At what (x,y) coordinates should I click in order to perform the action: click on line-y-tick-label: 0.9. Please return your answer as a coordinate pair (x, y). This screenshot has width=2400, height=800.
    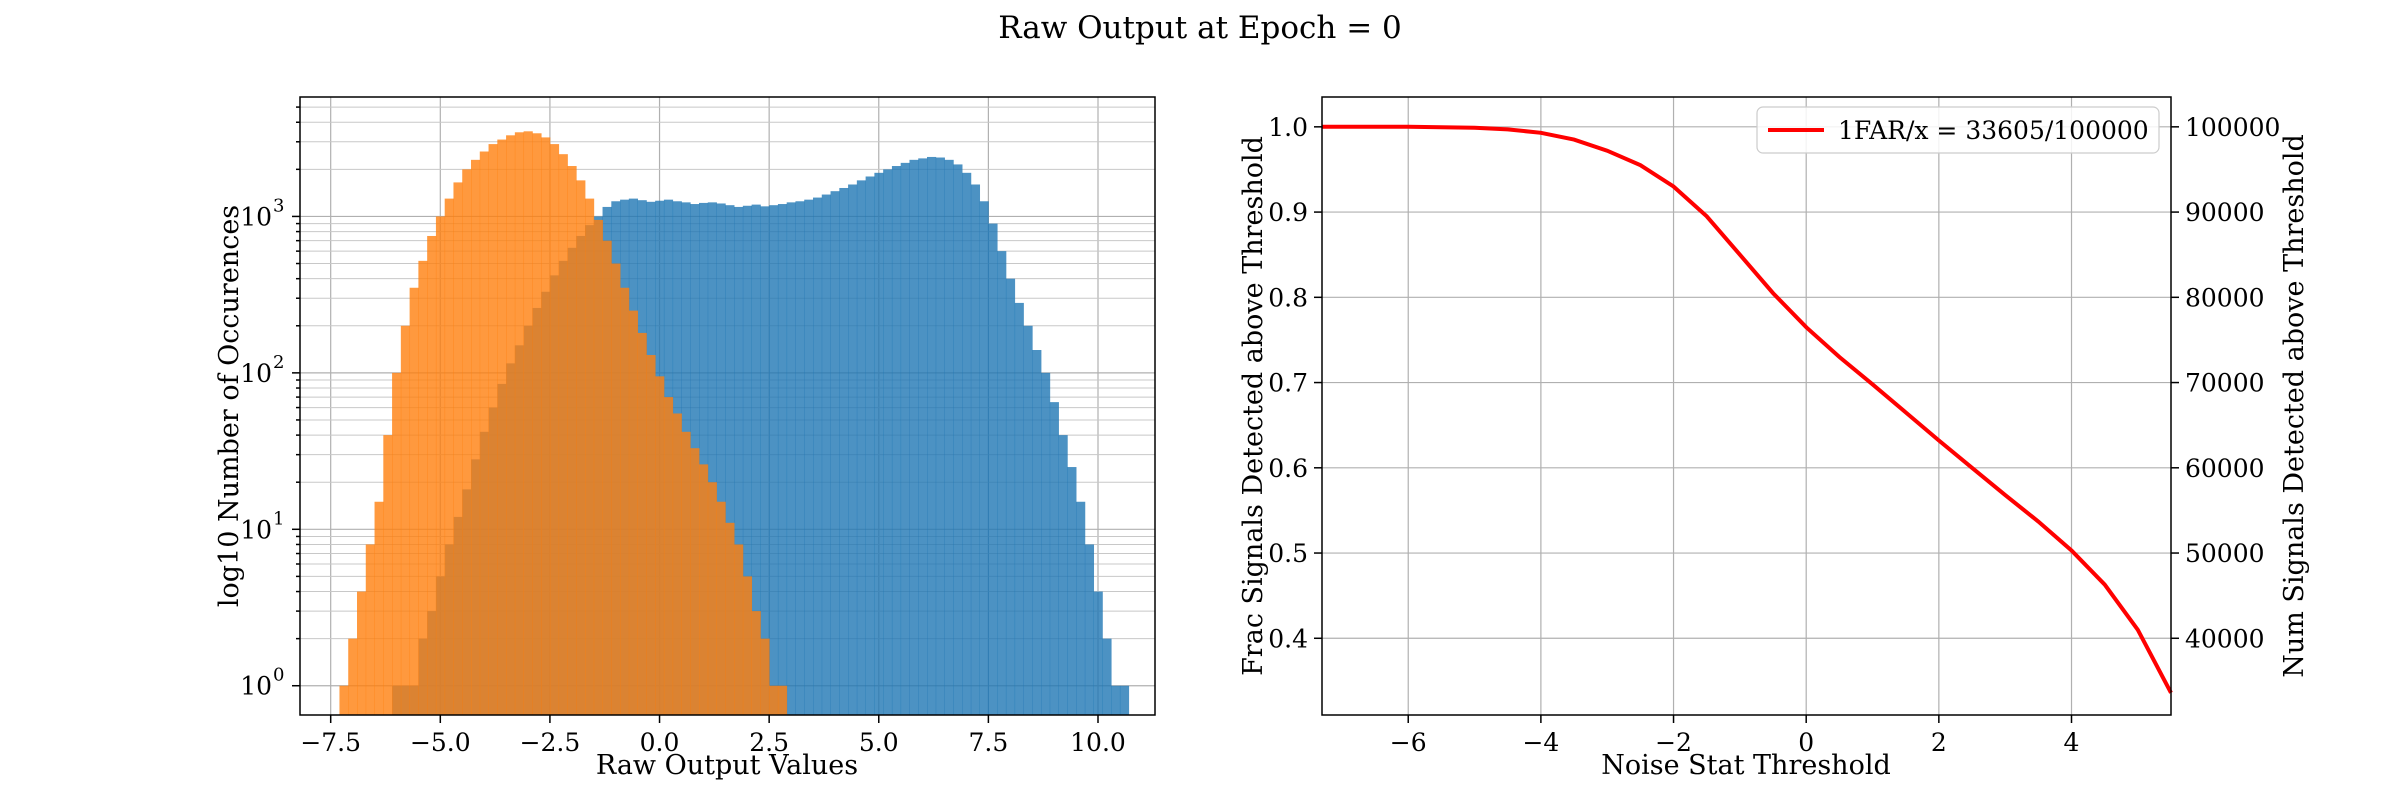
    Looking at the image, I should click on (1288, 212).